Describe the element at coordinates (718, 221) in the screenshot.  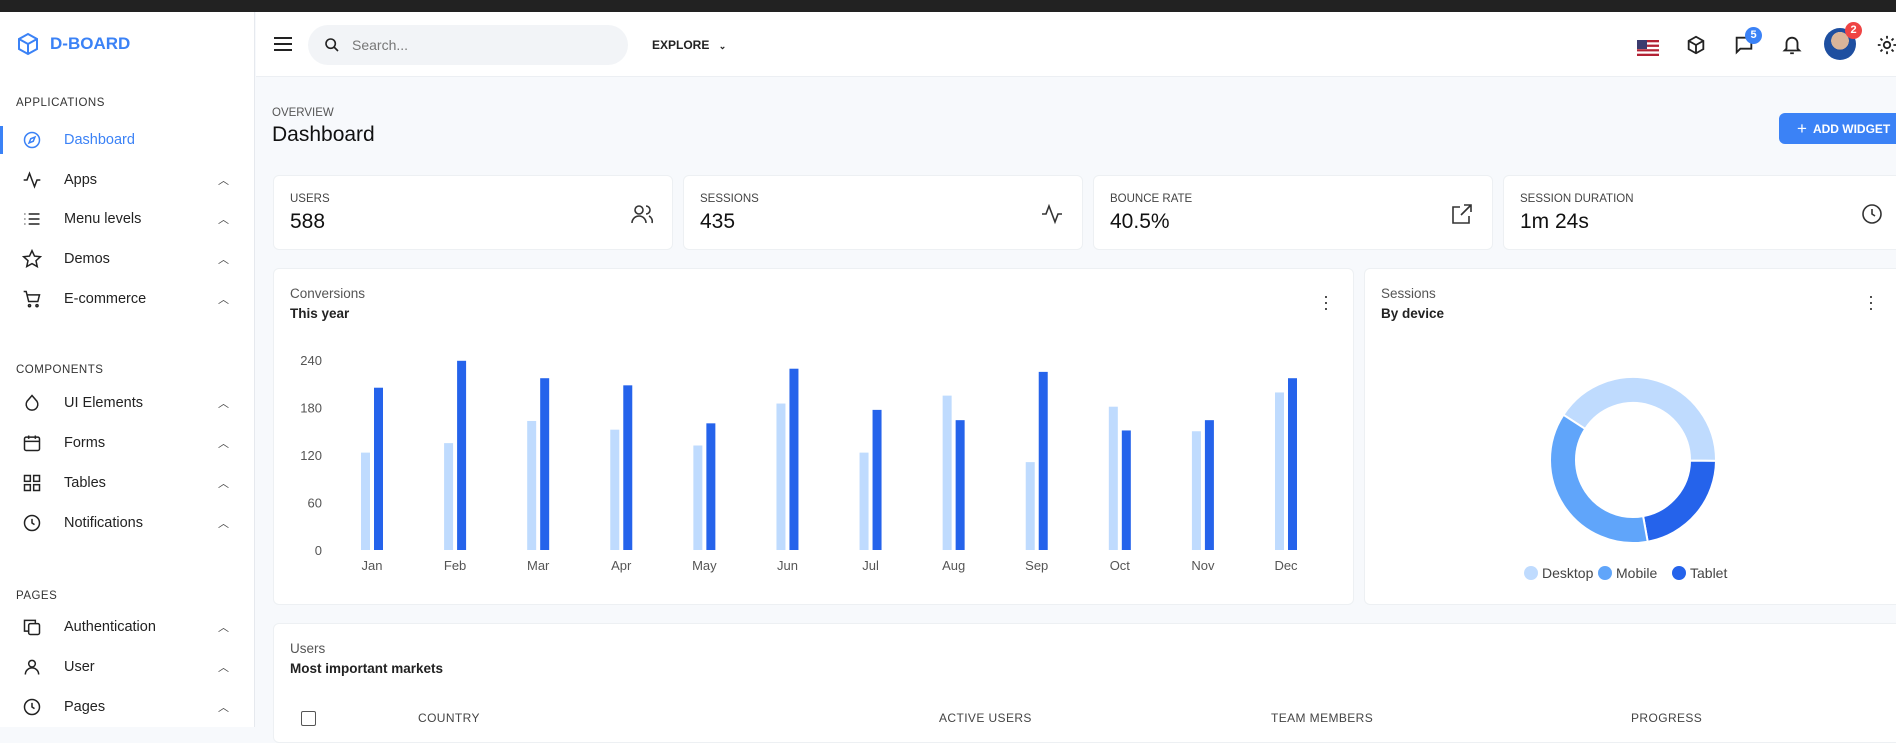
I see `stat-value: 435` at that location.